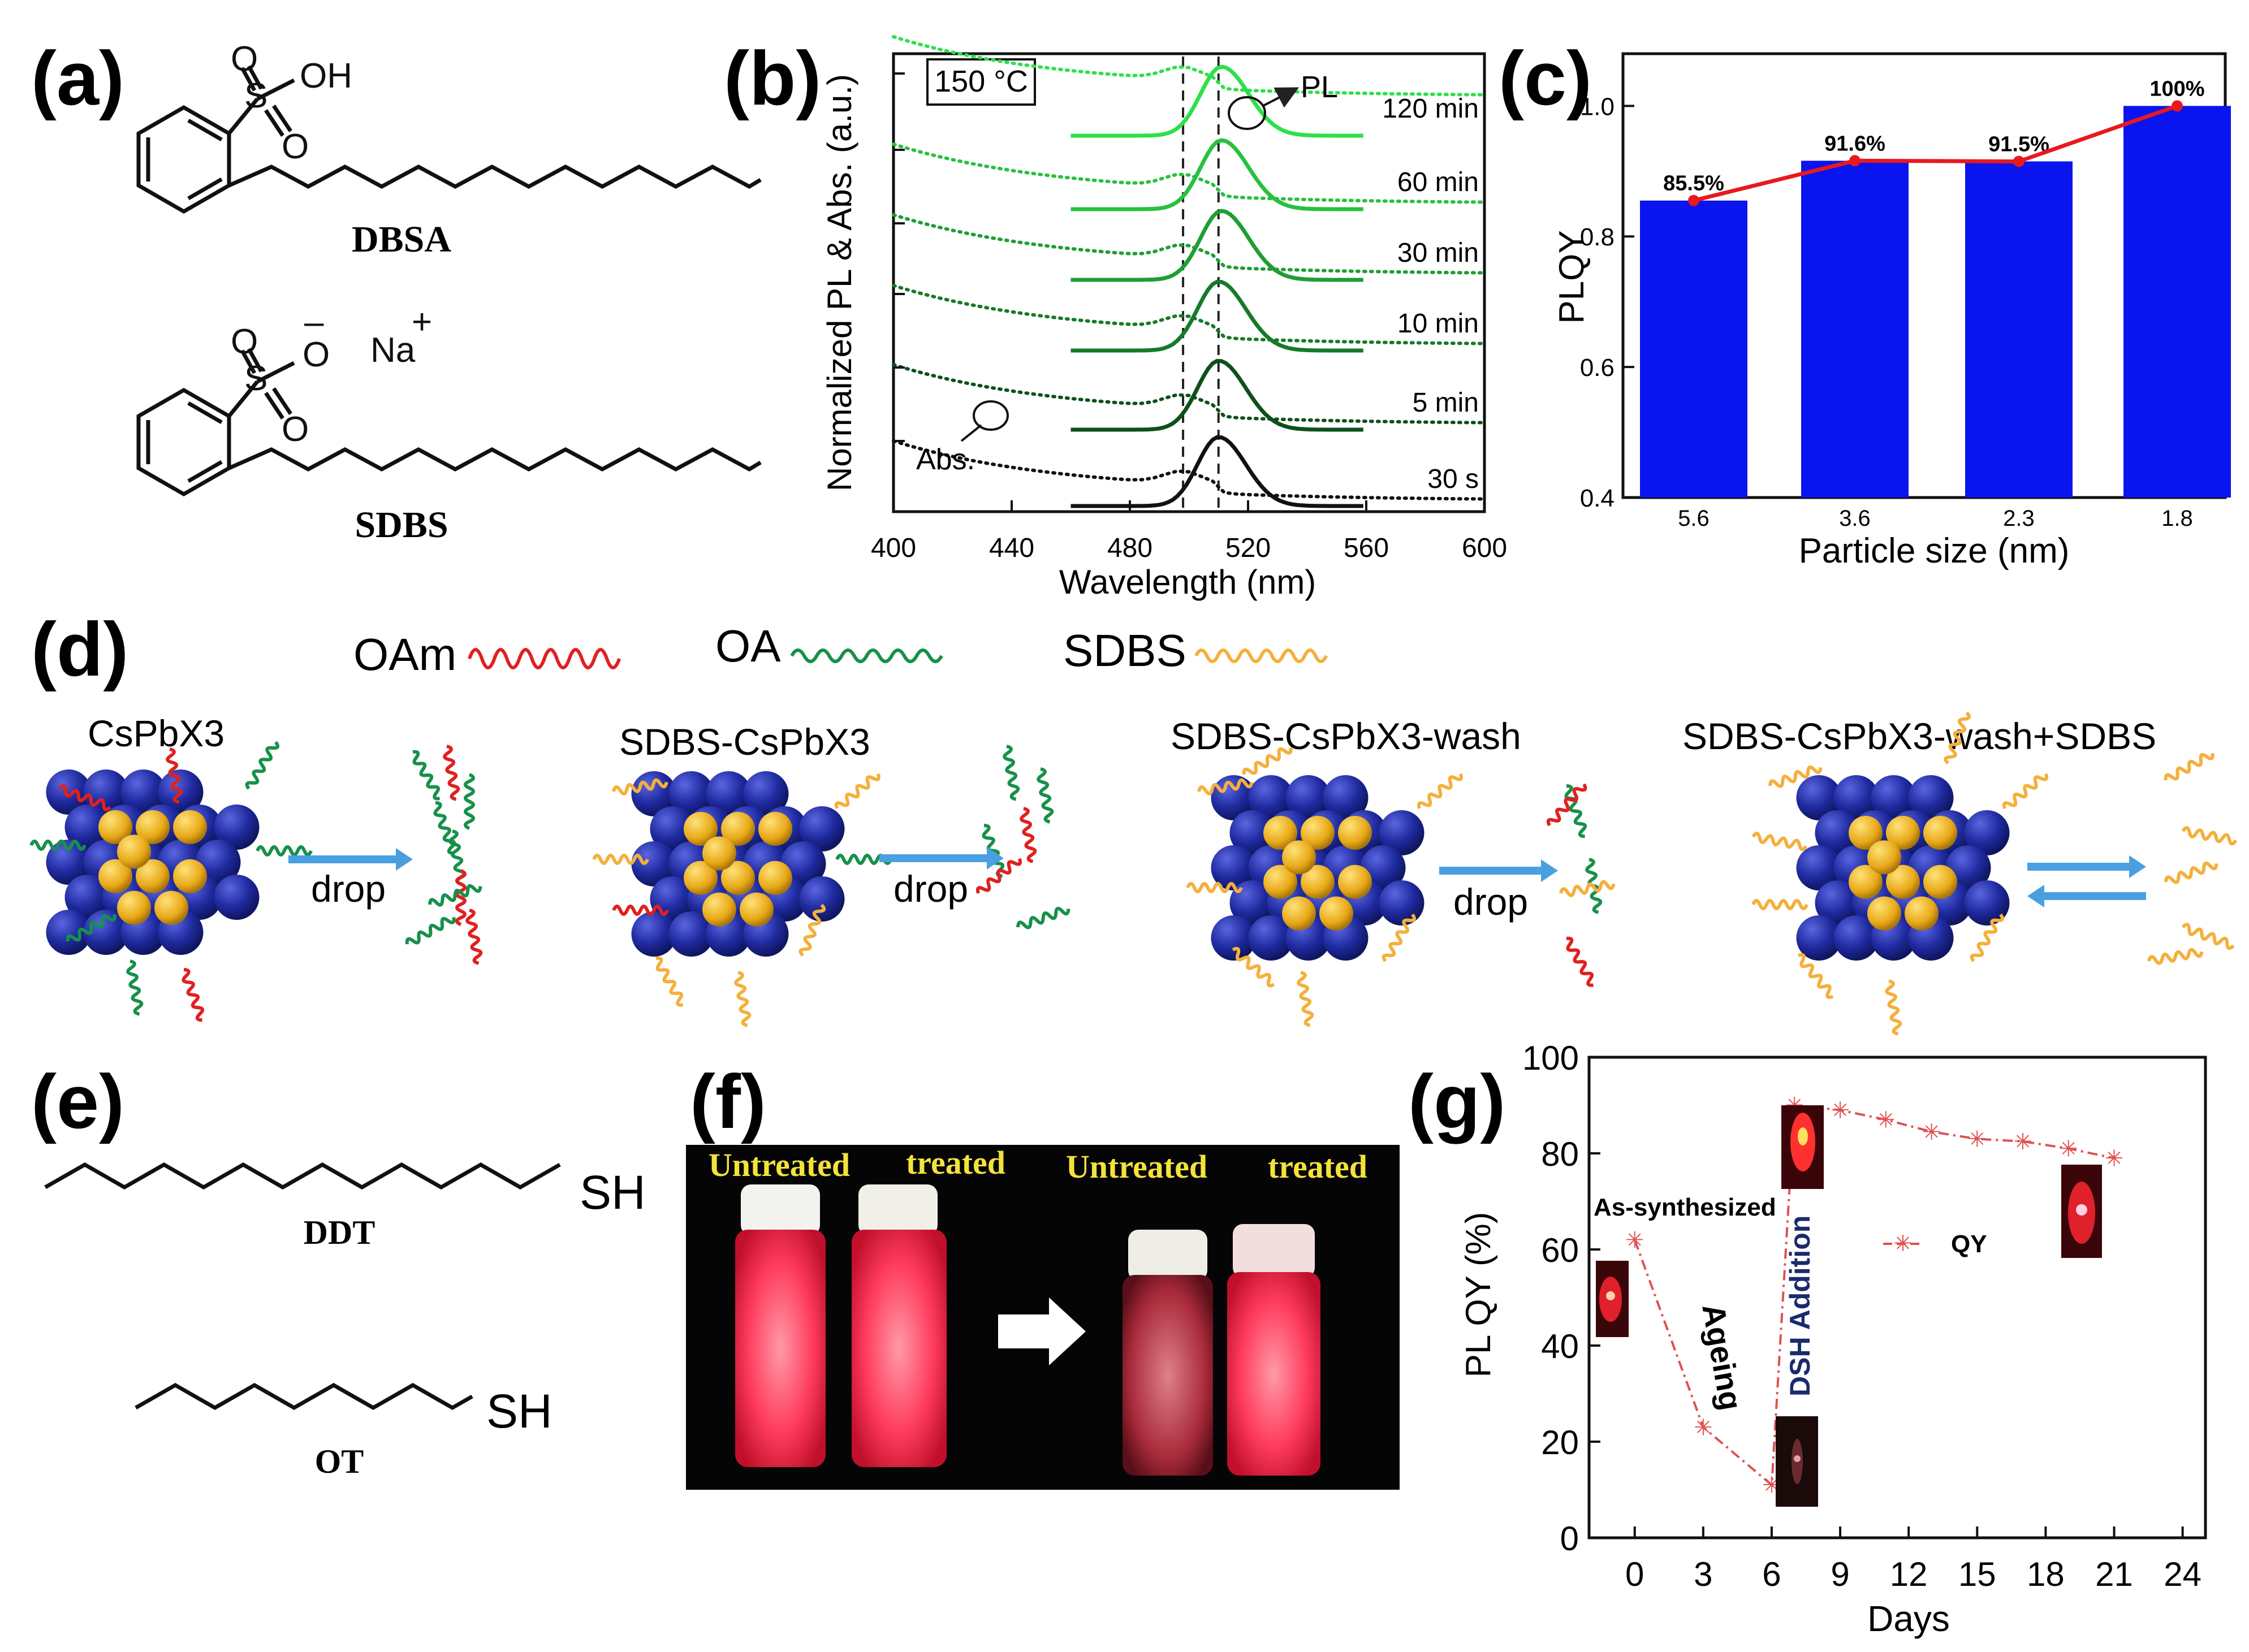  I want to click on time-label: 120 min, so click(1430, 109).